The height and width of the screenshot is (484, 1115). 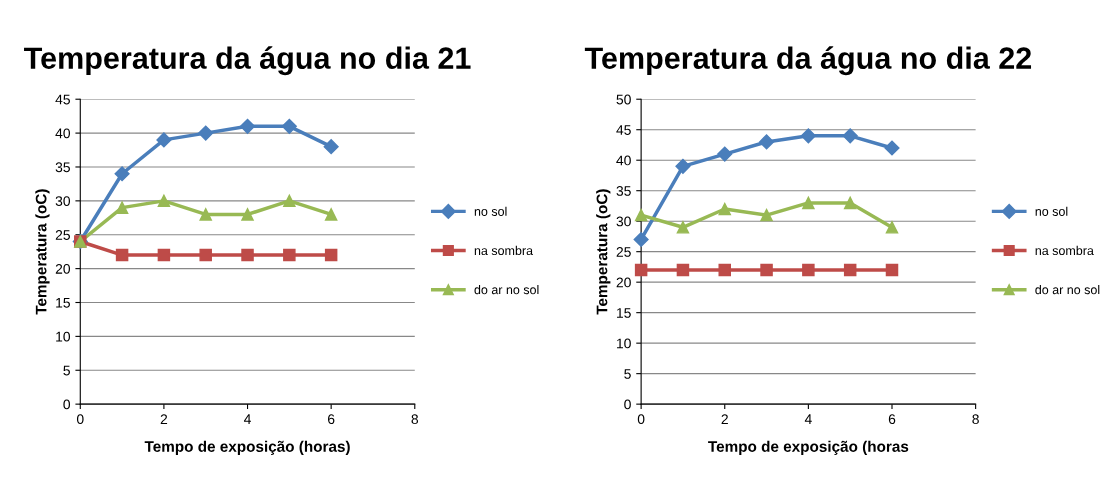 What do you see at coordinates (623, 99) in the screenshot?
I see `y-tick-label: 50` at bounding box center [623, 99].